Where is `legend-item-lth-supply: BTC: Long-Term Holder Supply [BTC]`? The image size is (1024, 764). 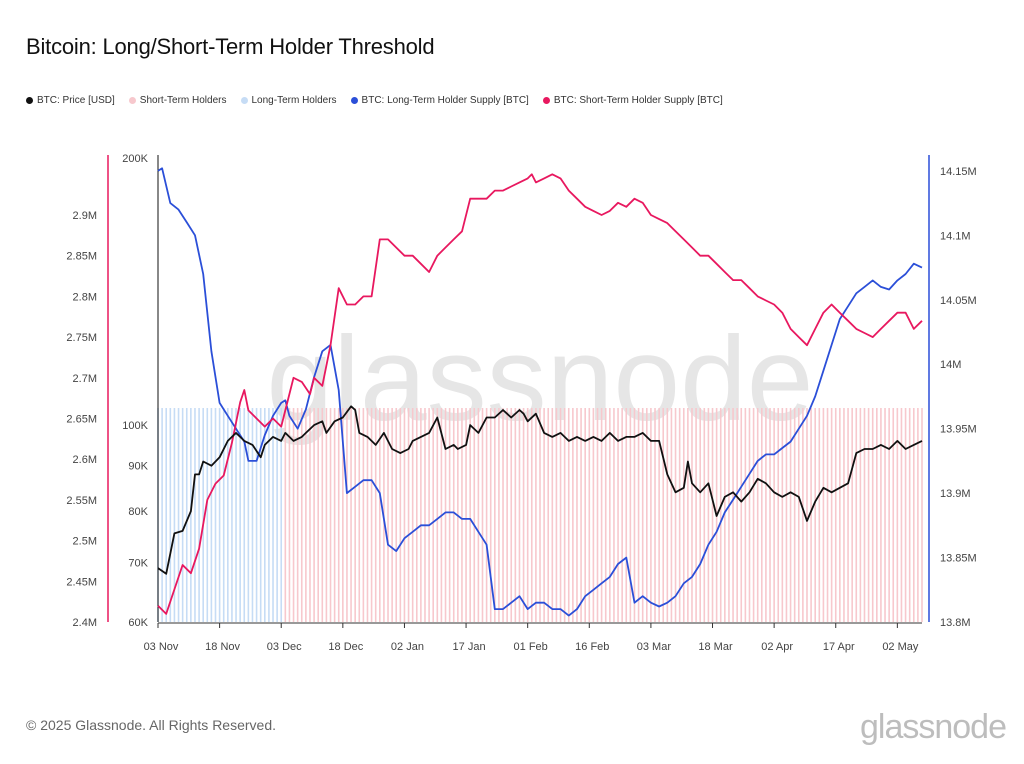
legend-item-lth-supply: BTC: Long-Term Holder Supply [BTC] is located at coordinates (439, 100).